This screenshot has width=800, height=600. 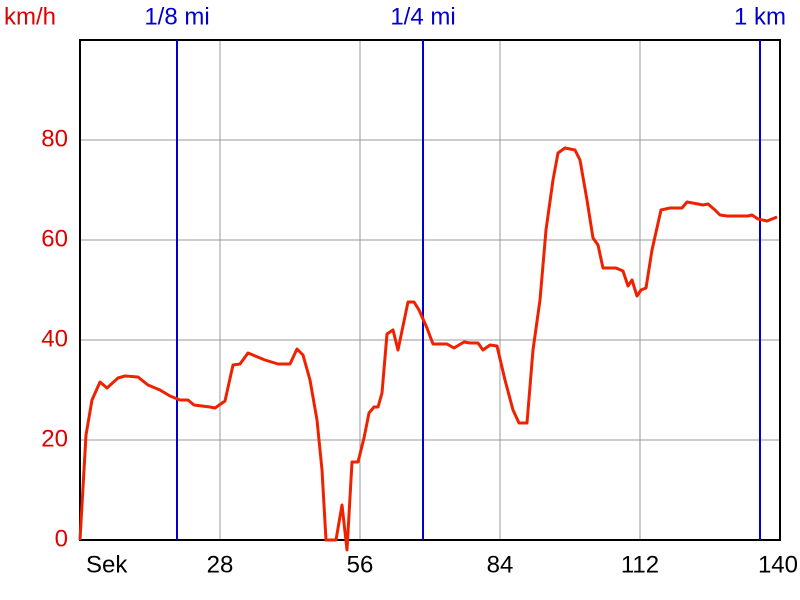 What do you see at coordinates (61, 538) in the screenshot?
I see `y-tick-label: 0` at bounding box center [61, 538].